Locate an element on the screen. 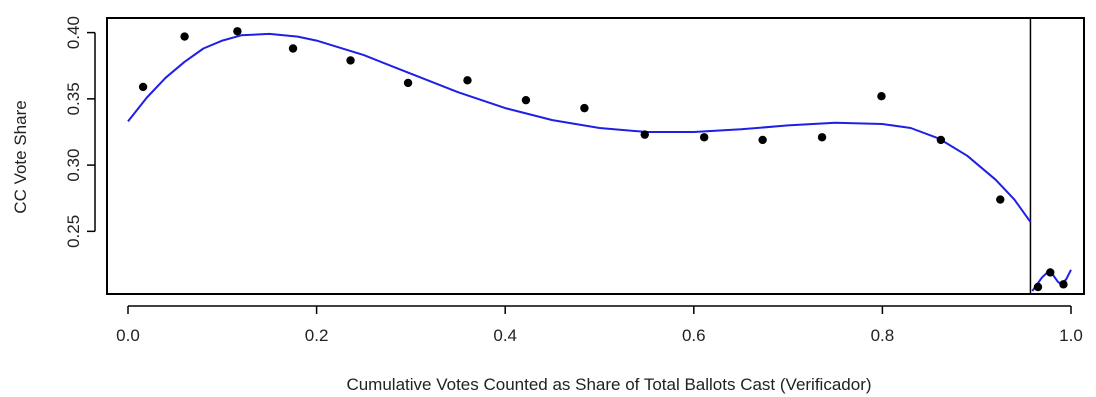 The image size is (1096, 397). y-tick-label: 0.35 is located at coordinates (73, 98).